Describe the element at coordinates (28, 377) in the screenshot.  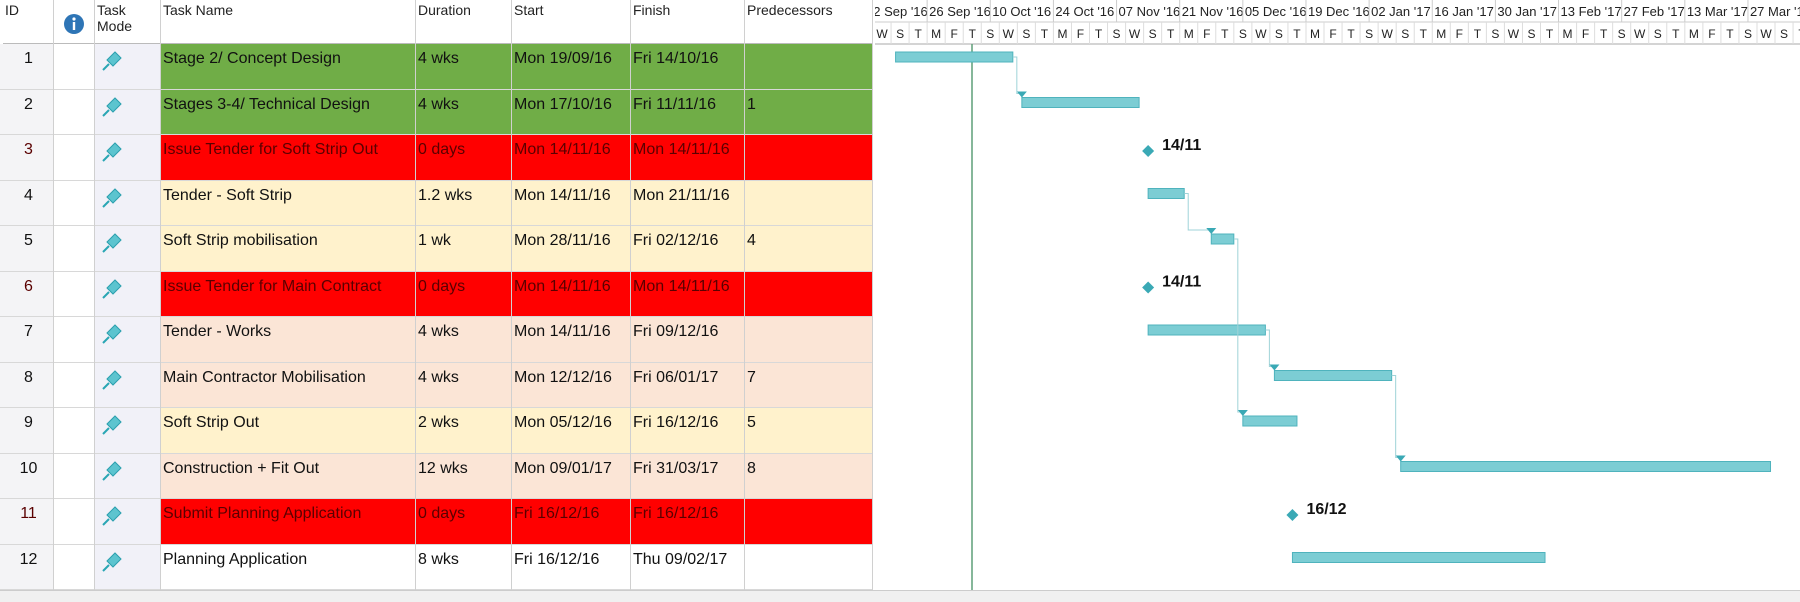
I see `cell-id: 8` at that location.